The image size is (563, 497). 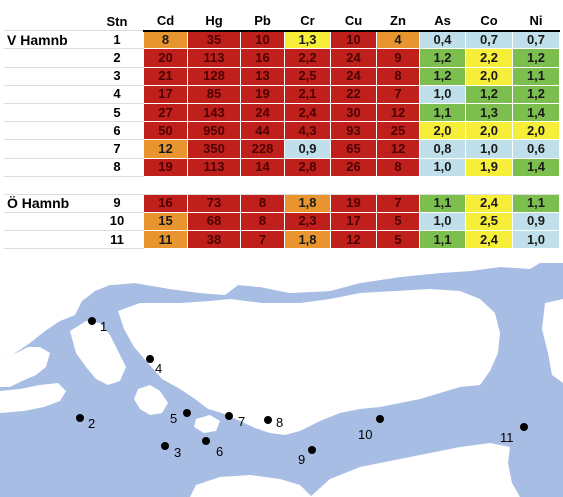 What do you see at coordinates (489, 21) in the screenshot?
I see `header-cell: Co` at bounding box center [489, 21].